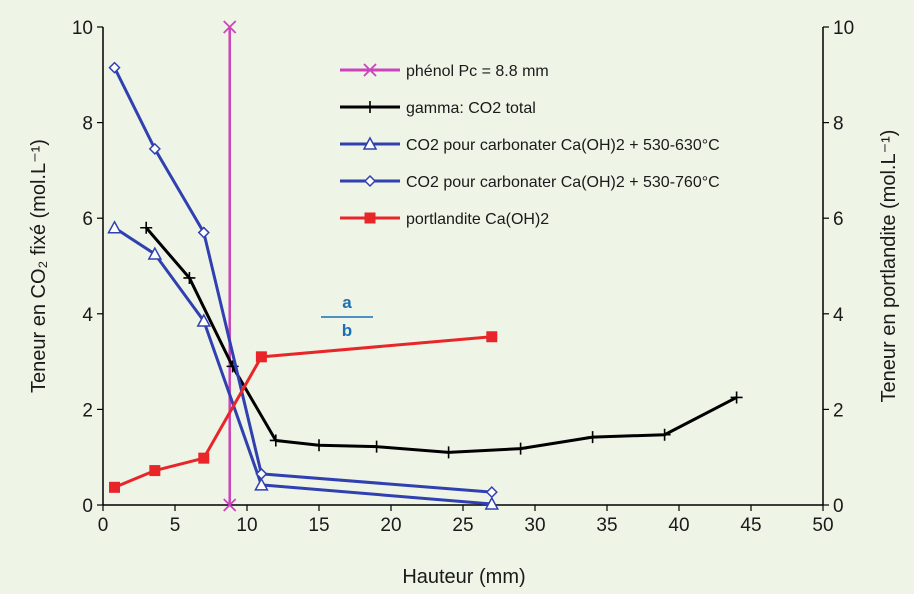 This screenshot has height=594, width=914. I want to click on y-left-tick-label: 4, so click(87, 315).